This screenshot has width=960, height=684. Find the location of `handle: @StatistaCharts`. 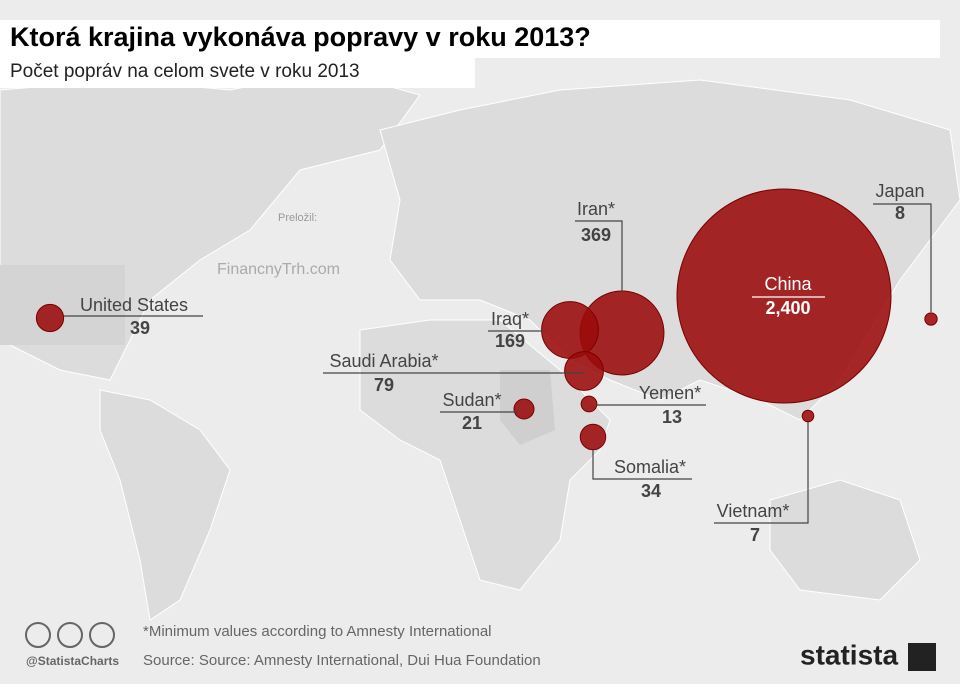

handle: @StatistaCharts is located at coordinates (72, 661).